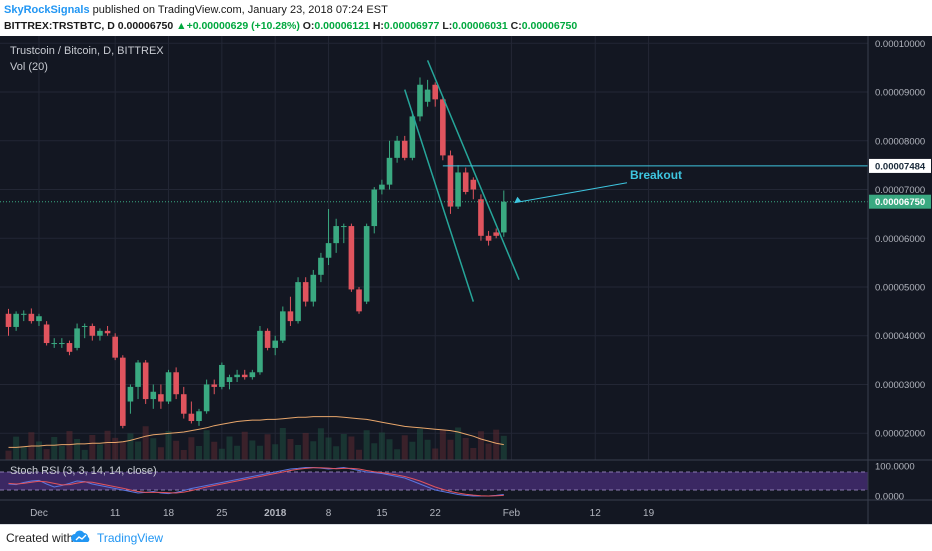 The width and height of the screenshot is (932, 551). What do you see at coordinates (275, 513) in the screenshot?
I see `time-tick-label: 2018` at bounding box center [275, 513].